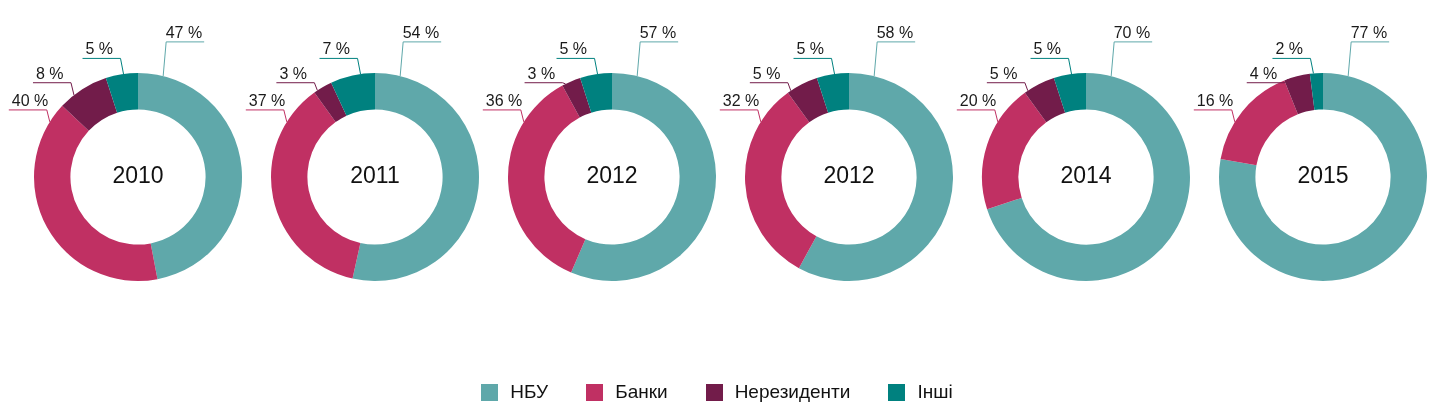  What do you see at coordinates (1263, 73) in the screenshot?
I see `data-label: 4 %` at bounding box center [1263, 73].